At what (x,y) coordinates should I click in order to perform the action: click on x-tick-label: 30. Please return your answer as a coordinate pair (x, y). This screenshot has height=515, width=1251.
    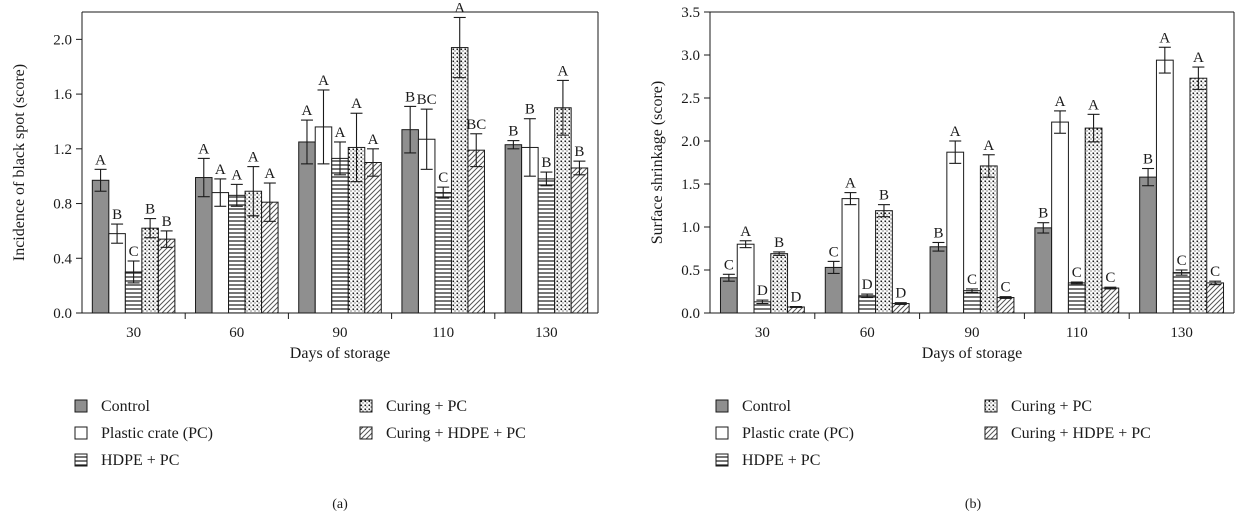
    Looking at the image, I should click on (133, 333).